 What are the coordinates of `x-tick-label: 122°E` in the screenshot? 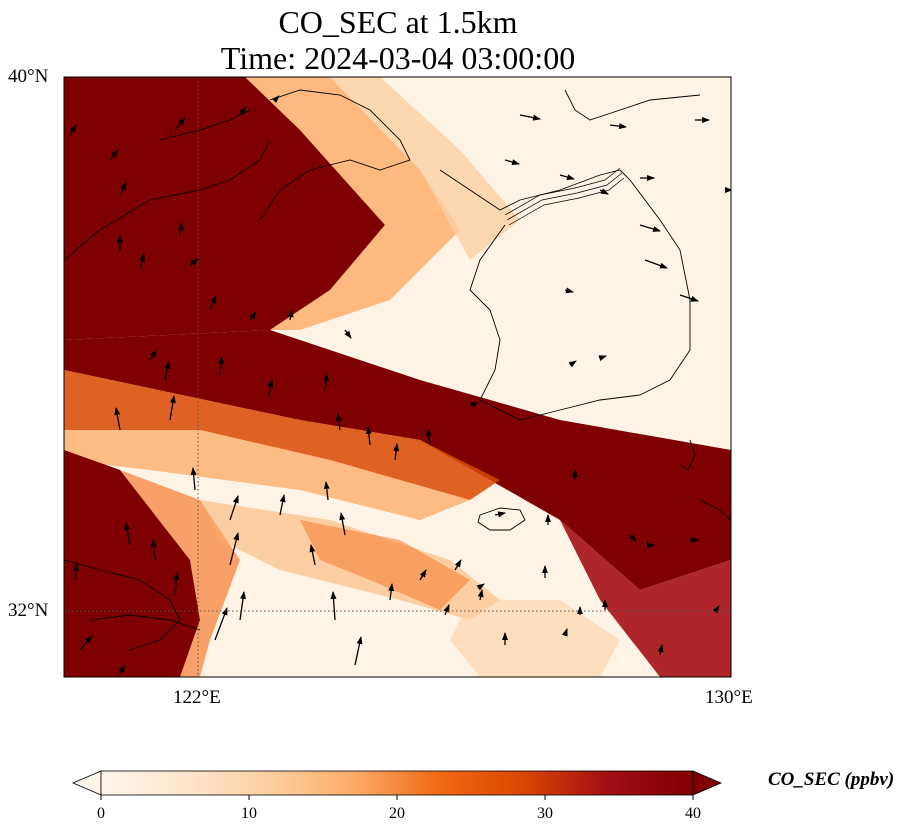 It's located at (197, 697).